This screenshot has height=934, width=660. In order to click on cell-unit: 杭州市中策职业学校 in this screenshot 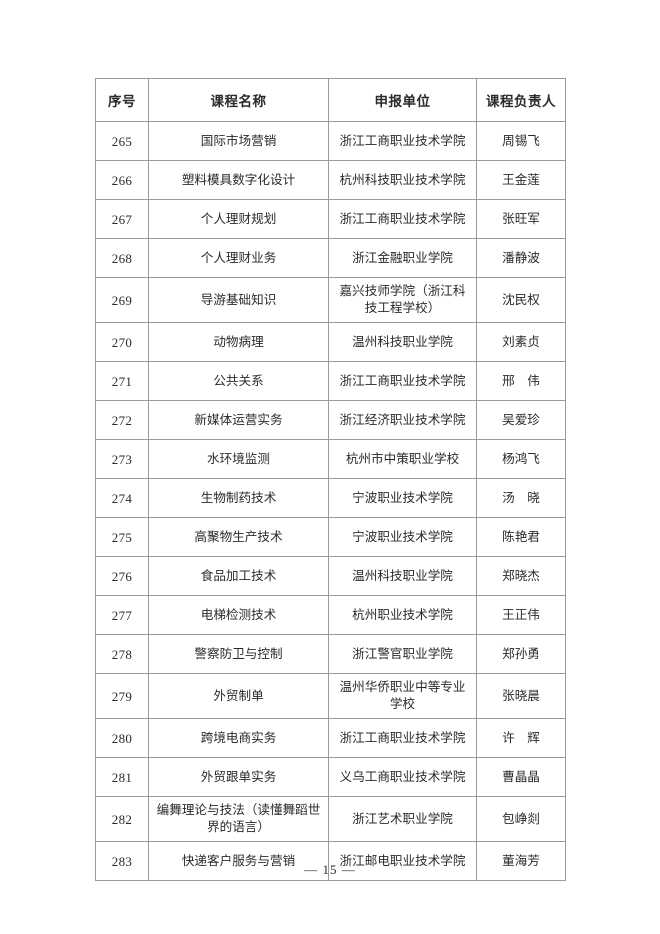, I will do `click(402, 459)`.